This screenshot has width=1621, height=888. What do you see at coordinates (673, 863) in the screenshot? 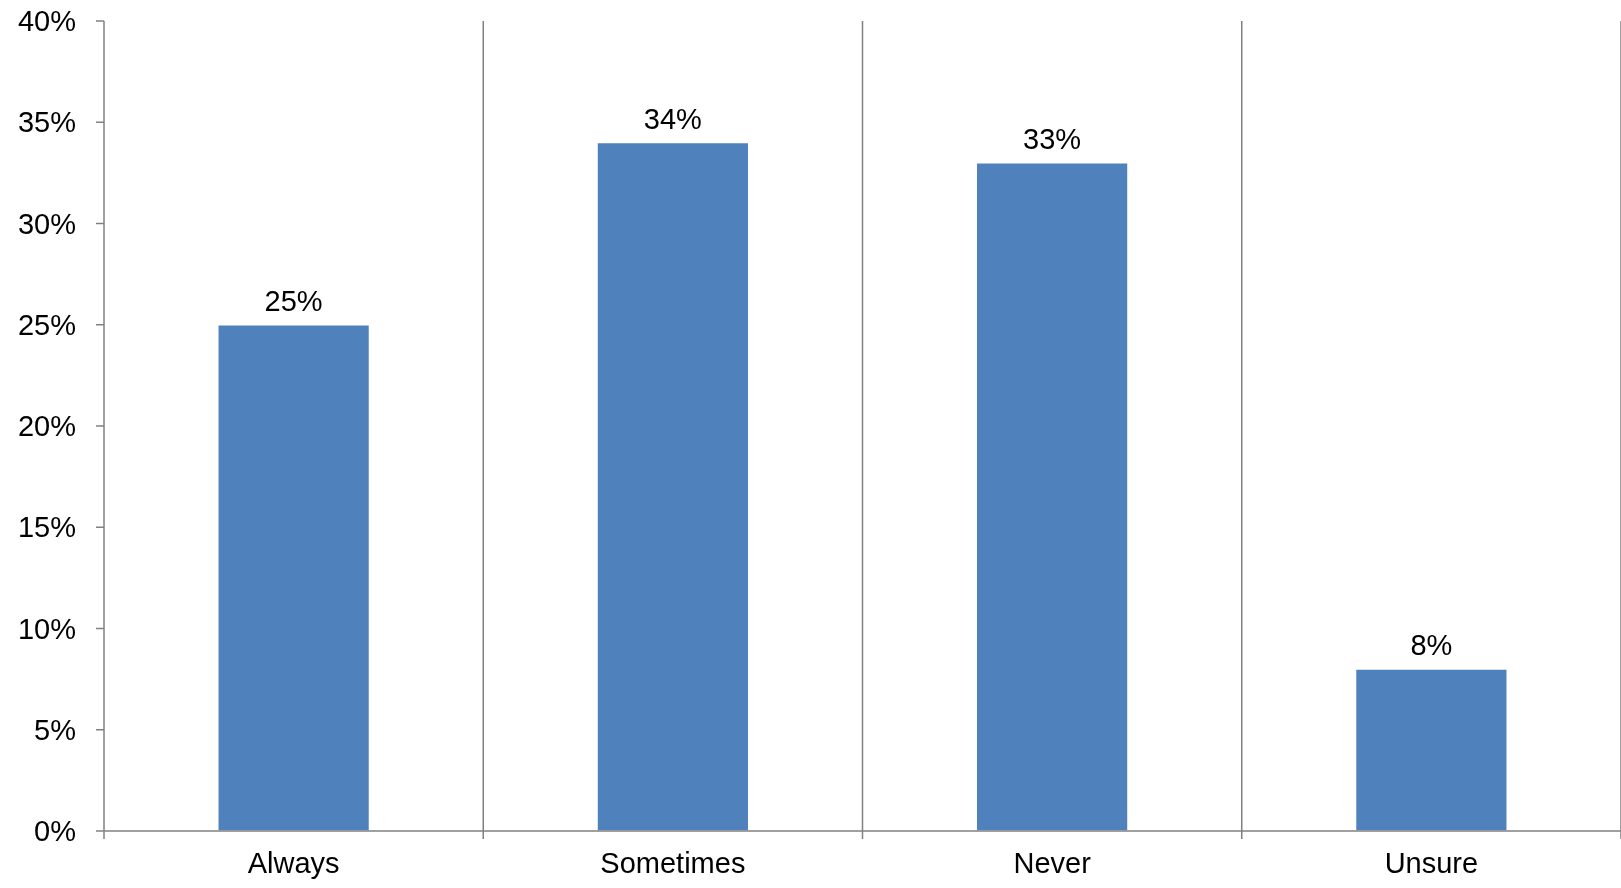
I see `x-tick-label: Sometimes` at bounding box center [673, 863].